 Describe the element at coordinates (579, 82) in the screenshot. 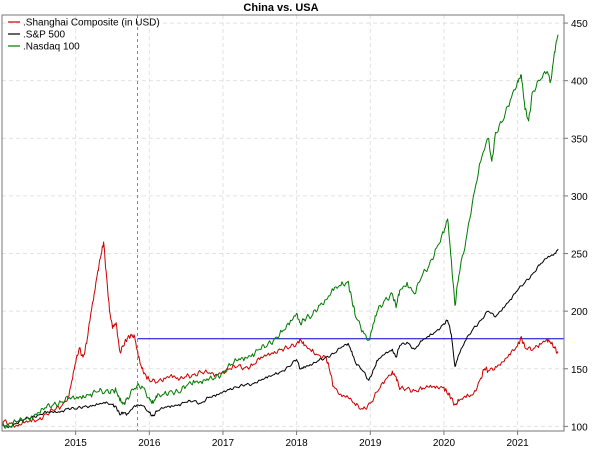

I see `y-tick-label: 400` at that location.